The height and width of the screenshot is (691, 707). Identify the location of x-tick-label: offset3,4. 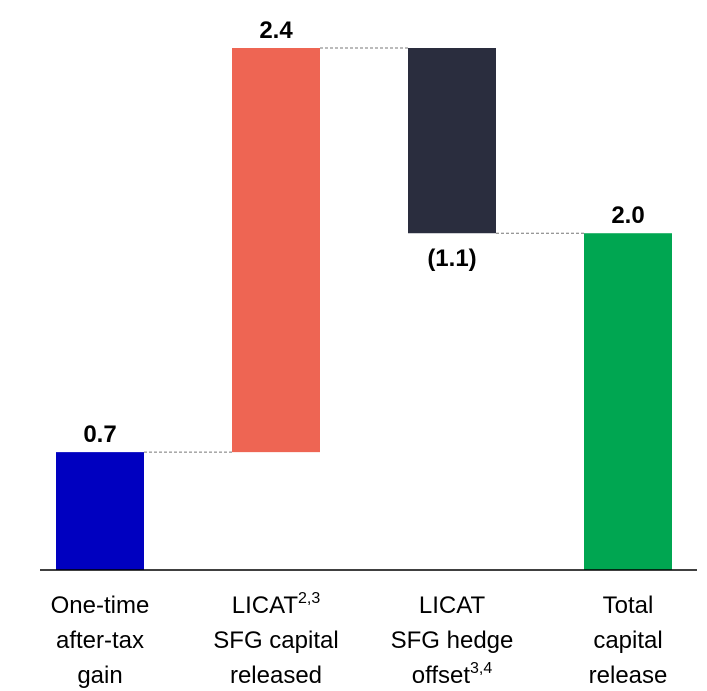
(452, 674).